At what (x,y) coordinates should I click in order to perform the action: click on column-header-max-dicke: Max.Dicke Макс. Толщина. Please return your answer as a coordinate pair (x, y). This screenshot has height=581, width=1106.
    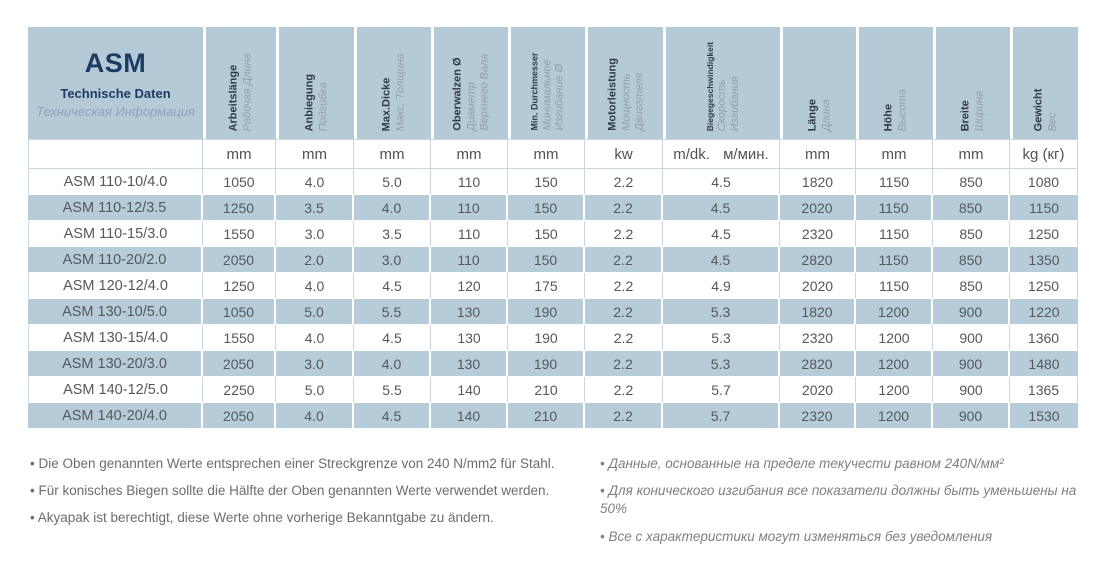
    Looking at the image, I should click on (392, 83).